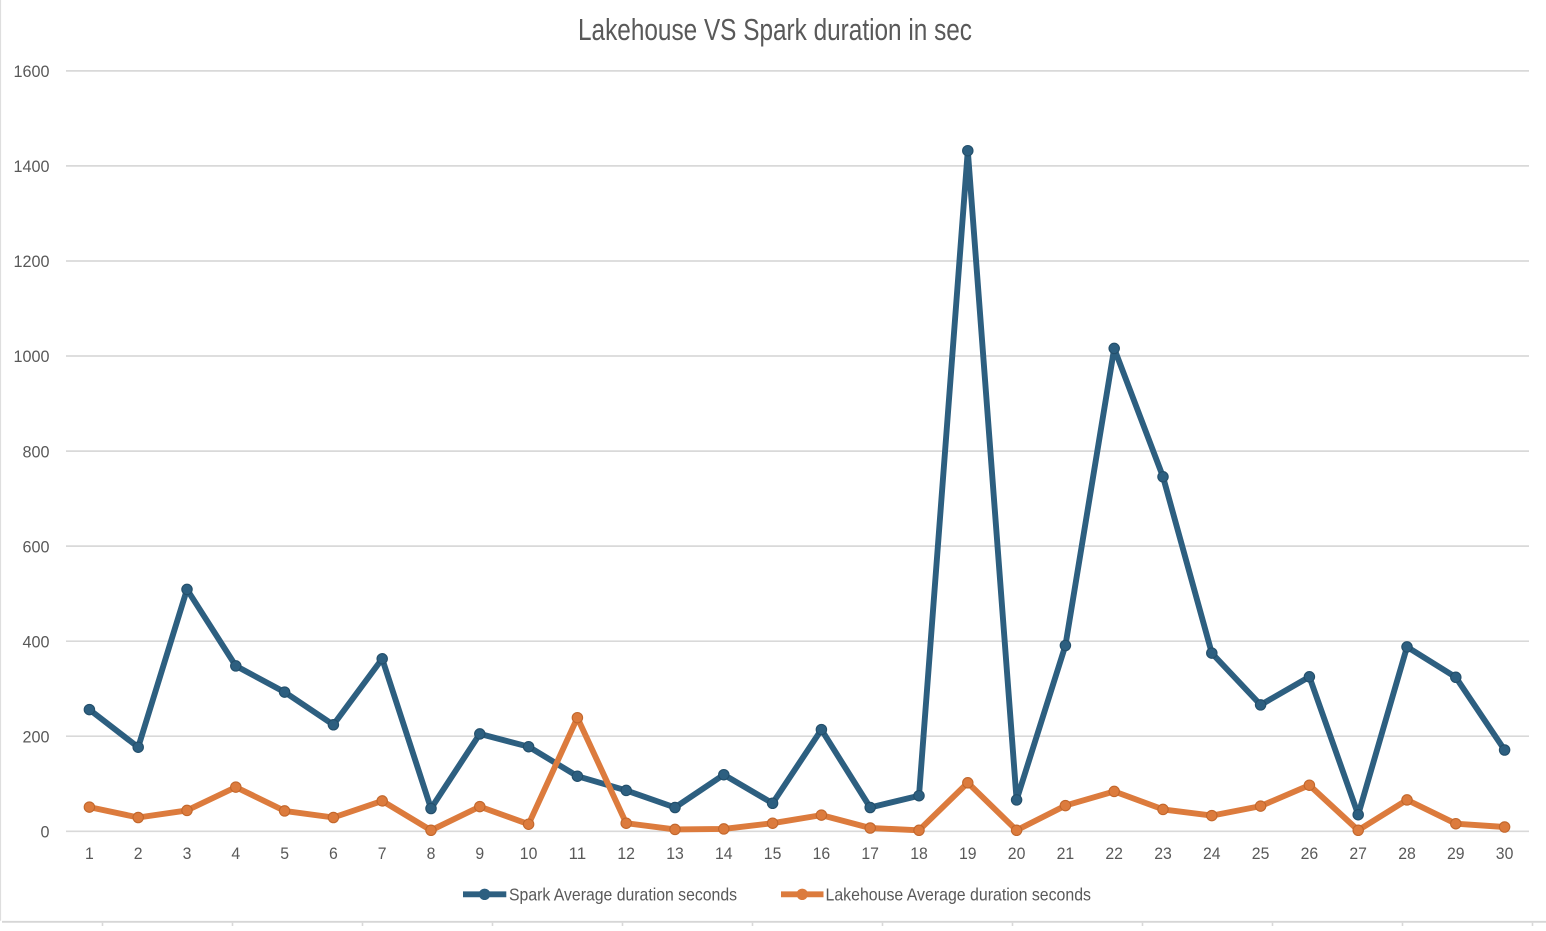 This screenshot has width=1546, height=931. I want to click on svg-text: 1400, so click(32, 166).